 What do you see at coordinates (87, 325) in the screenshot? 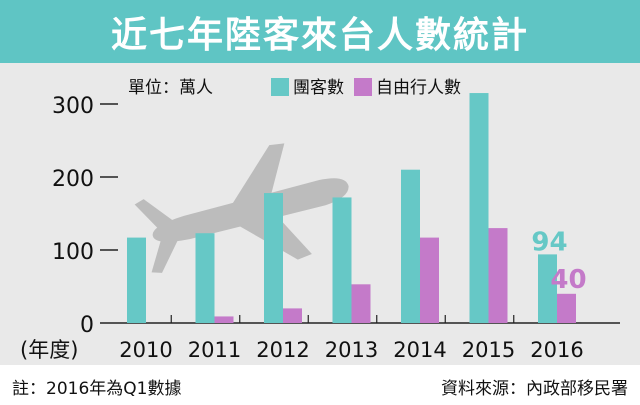
I see `y-tick-label: 0` at bounding box center [87, 325].